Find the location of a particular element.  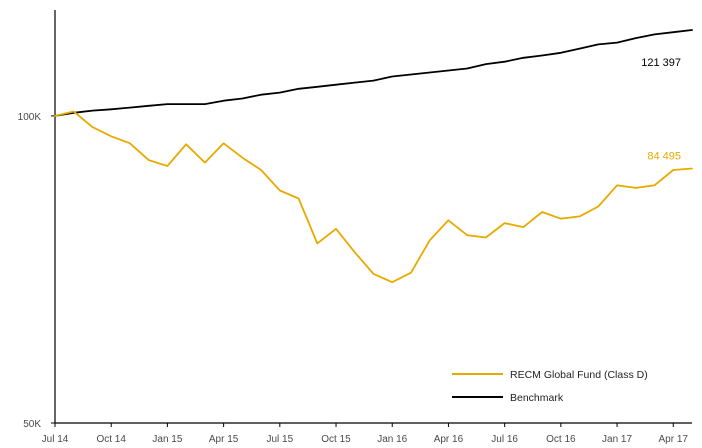

end-labels: 84 495 121 397 is located at coordinates (661, 110).